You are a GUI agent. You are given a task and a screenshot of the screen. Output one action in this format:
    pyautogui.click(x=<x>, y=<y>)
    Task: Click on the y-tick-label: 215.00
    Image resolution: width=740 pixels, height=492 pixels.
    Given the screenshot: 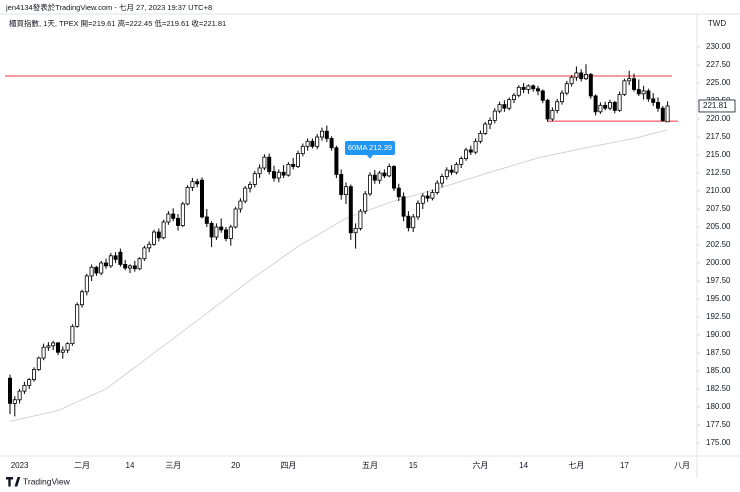 What is the action you would take?
    pyautogui.click(x=718, y=154)
    